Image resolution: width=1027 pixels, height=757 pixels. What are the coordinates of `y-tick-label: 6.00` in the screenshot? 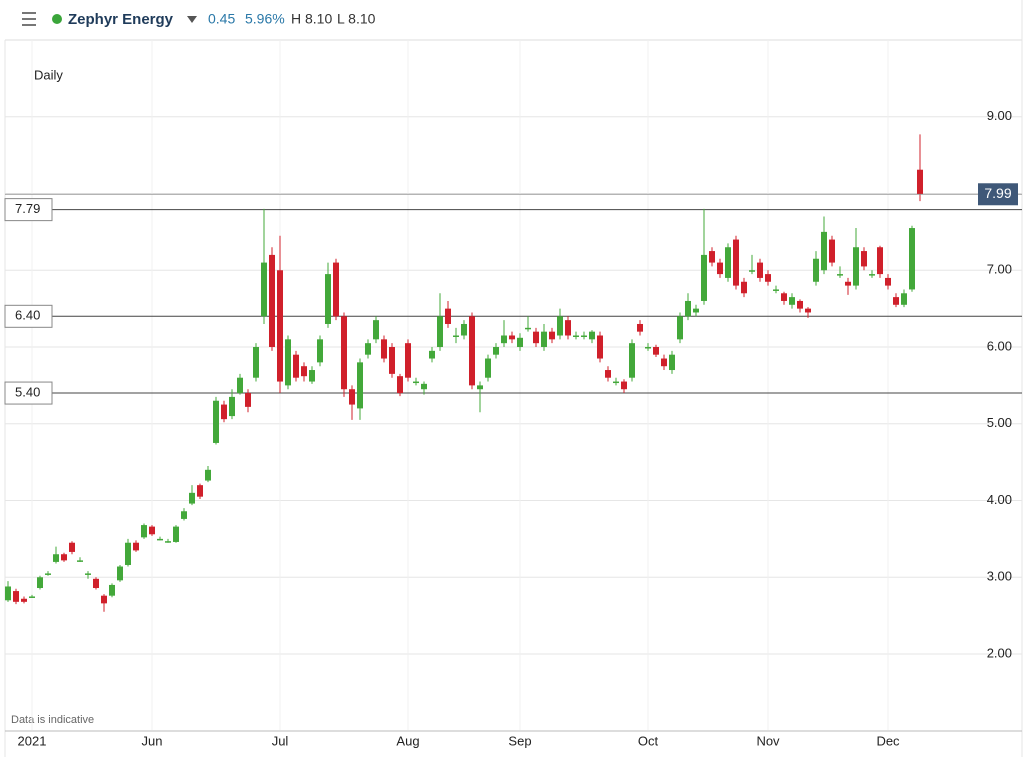 It's located at (999, 345).